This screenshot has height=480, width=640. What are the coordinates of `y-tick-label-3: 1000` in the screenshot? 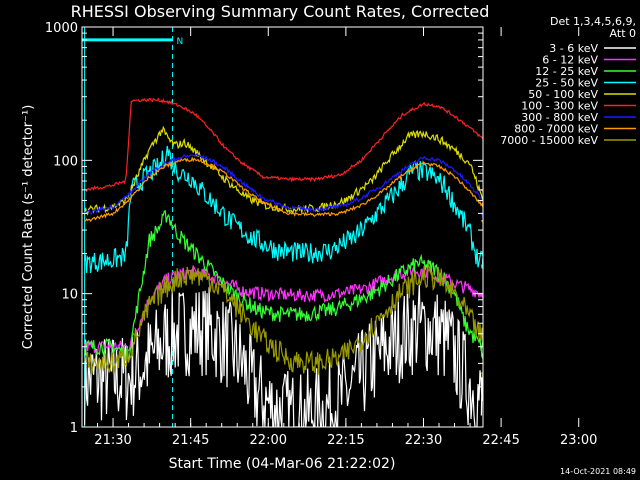 It's located at (61, 28).